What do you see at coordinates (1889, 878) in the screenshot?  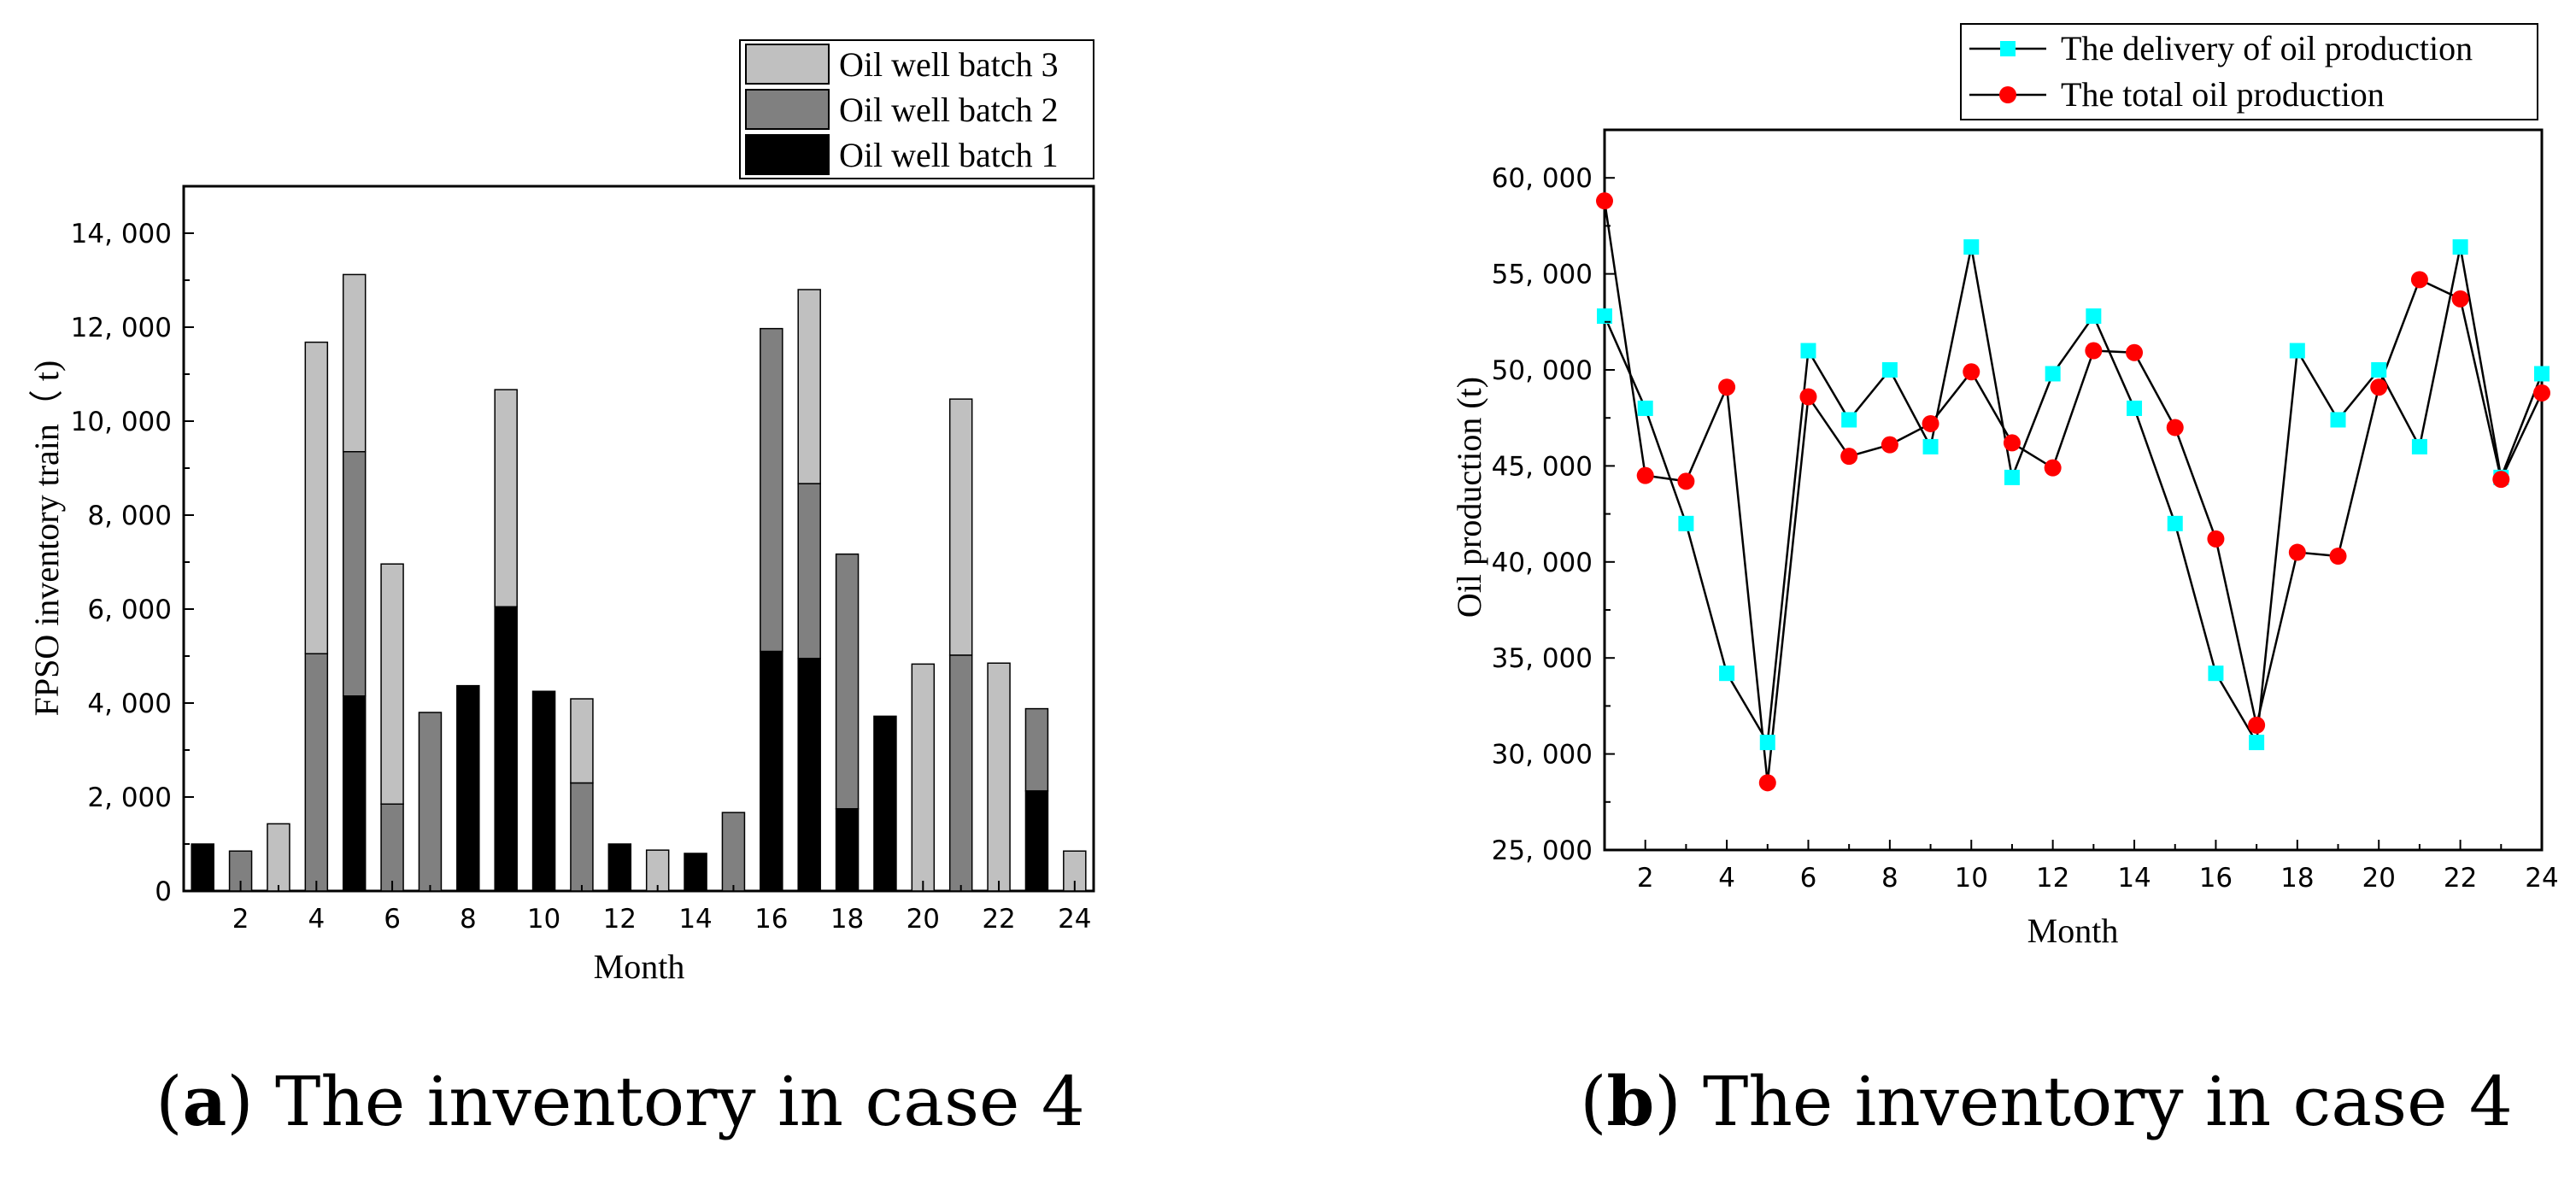 I see `x-tick-label-b: 8` at bounding box center [1889, 878].